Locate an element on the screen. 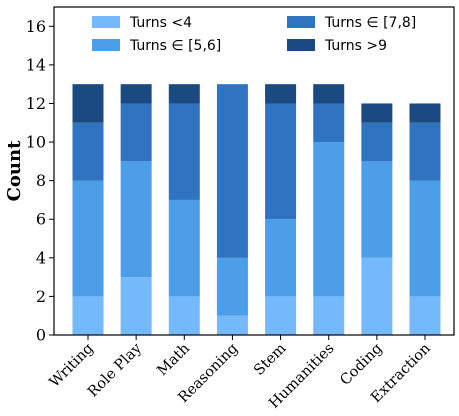 This screenshot has height=416, width=459. y-tick-label: 10 is located at coordinates (36, 142).